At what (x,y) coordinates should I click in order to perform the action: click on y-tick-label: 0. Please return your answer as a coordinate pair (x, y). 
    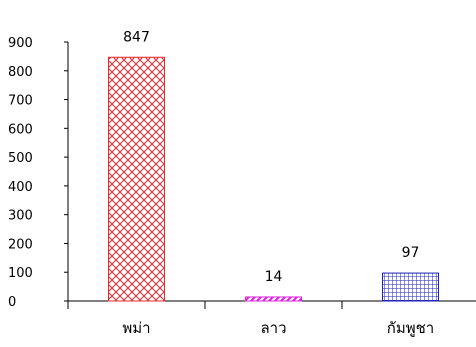
    Looking at the image, I should click on (12, 302).